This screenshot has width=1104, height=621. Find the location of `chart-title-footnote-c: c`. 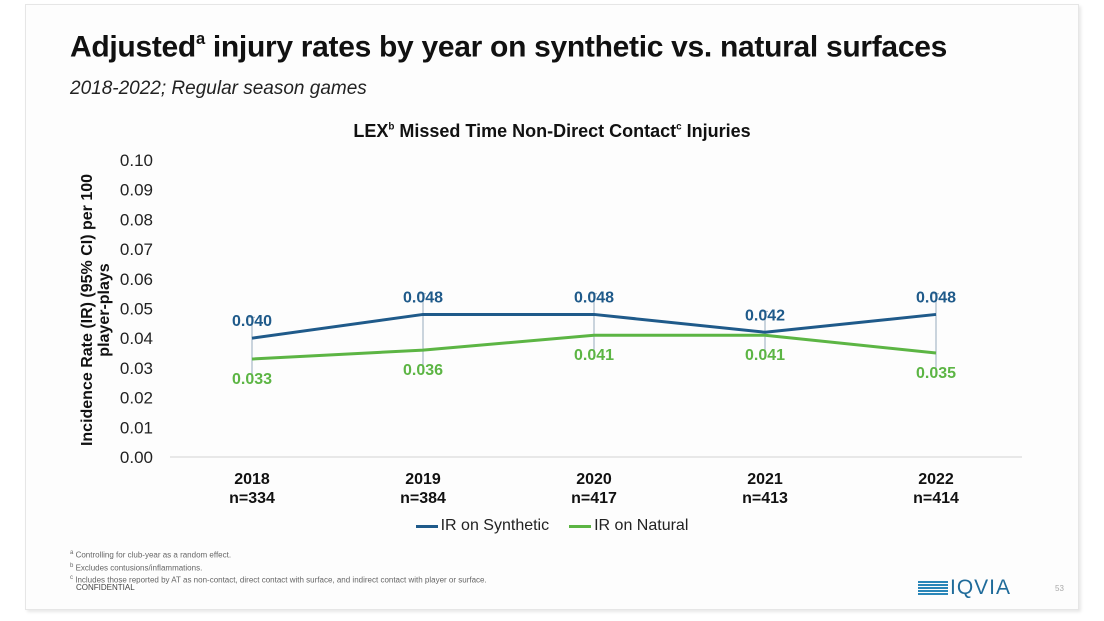

chart-title-footnote-c: c is located at coordinates (679, 127).